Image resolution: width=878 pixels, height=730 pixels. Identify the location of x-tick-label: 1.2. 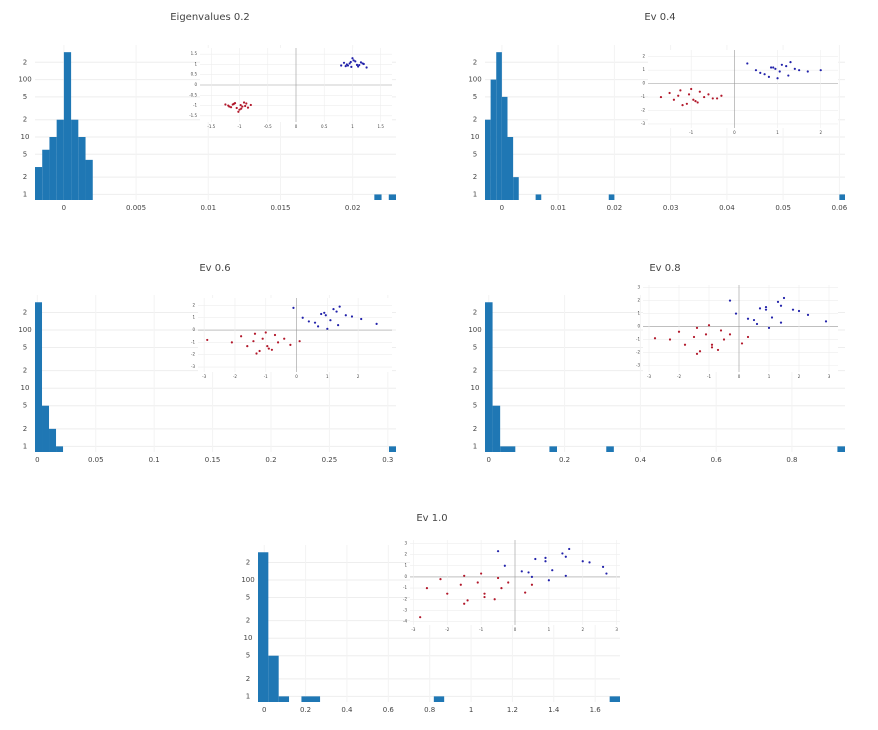
(512, 710).